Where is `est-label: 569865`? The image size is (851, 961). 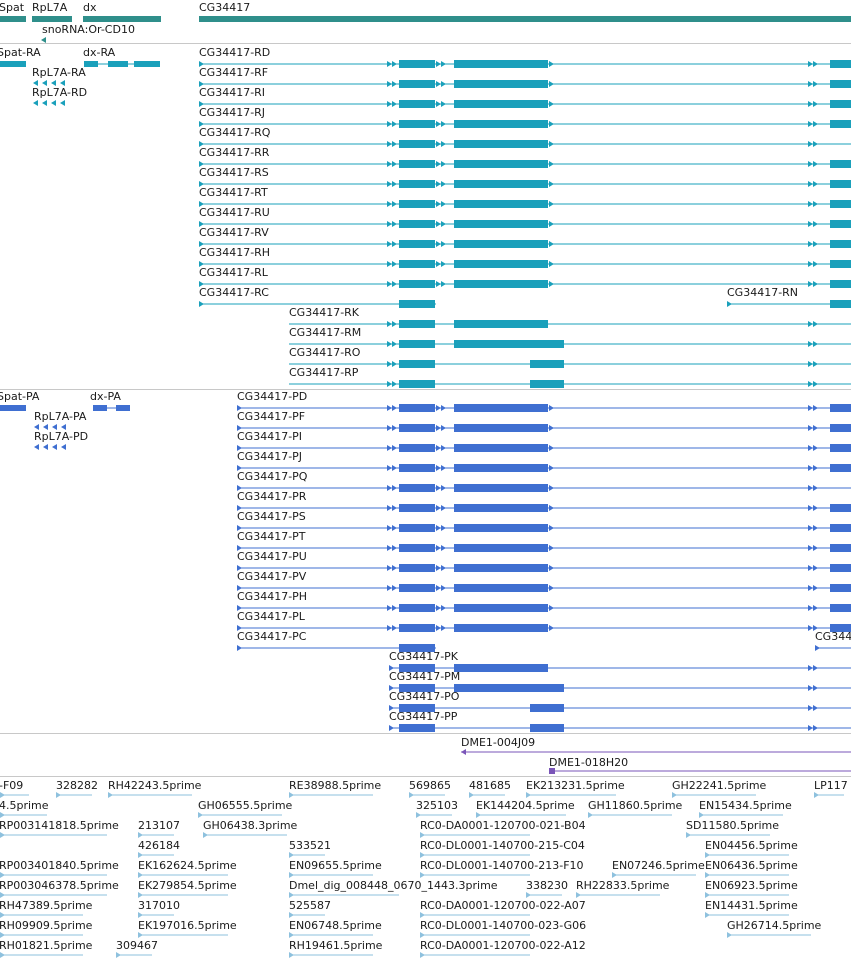 est-label: 569865 is located at coordinates (430, 785).